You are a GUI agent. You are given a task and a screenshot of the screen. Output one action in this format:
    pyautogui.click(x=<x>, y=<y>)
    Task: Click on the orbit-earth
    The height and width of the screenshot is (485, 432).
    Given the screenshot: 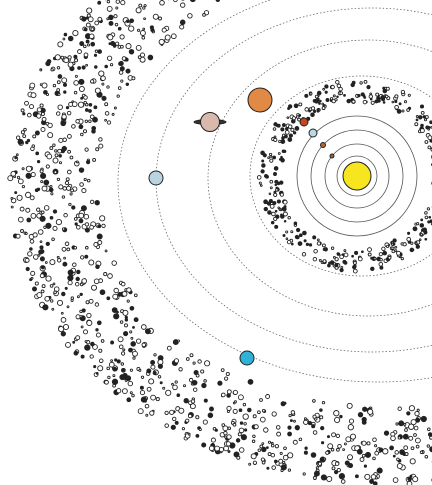 What is the action you would take?
    pyautogui.click(x=357, y=176)
    